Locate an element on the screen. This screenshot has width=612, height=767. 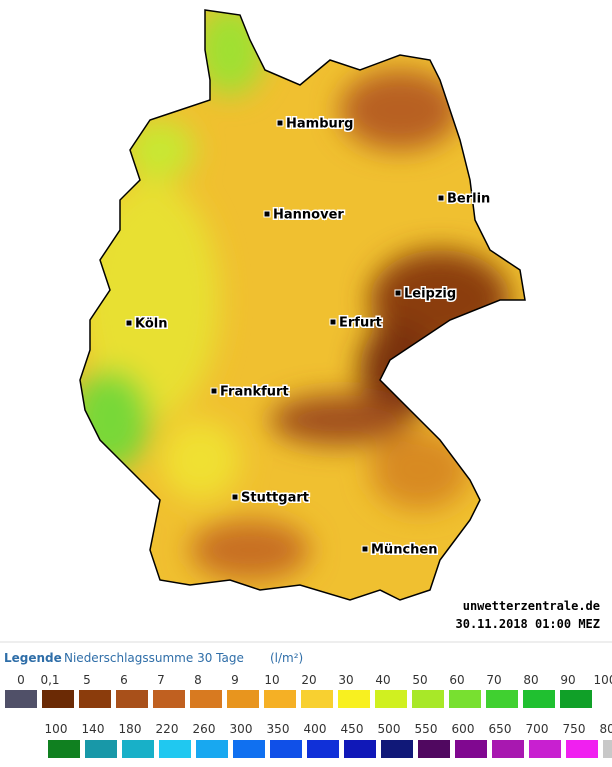
legend-label: 80 is located at coordinates (530, 680).